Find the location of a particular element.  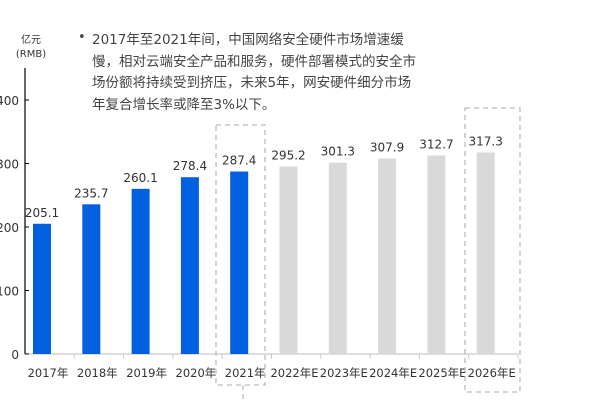

y-axis-label: 亿元 (RMB) is located at coordinates (31, 48).